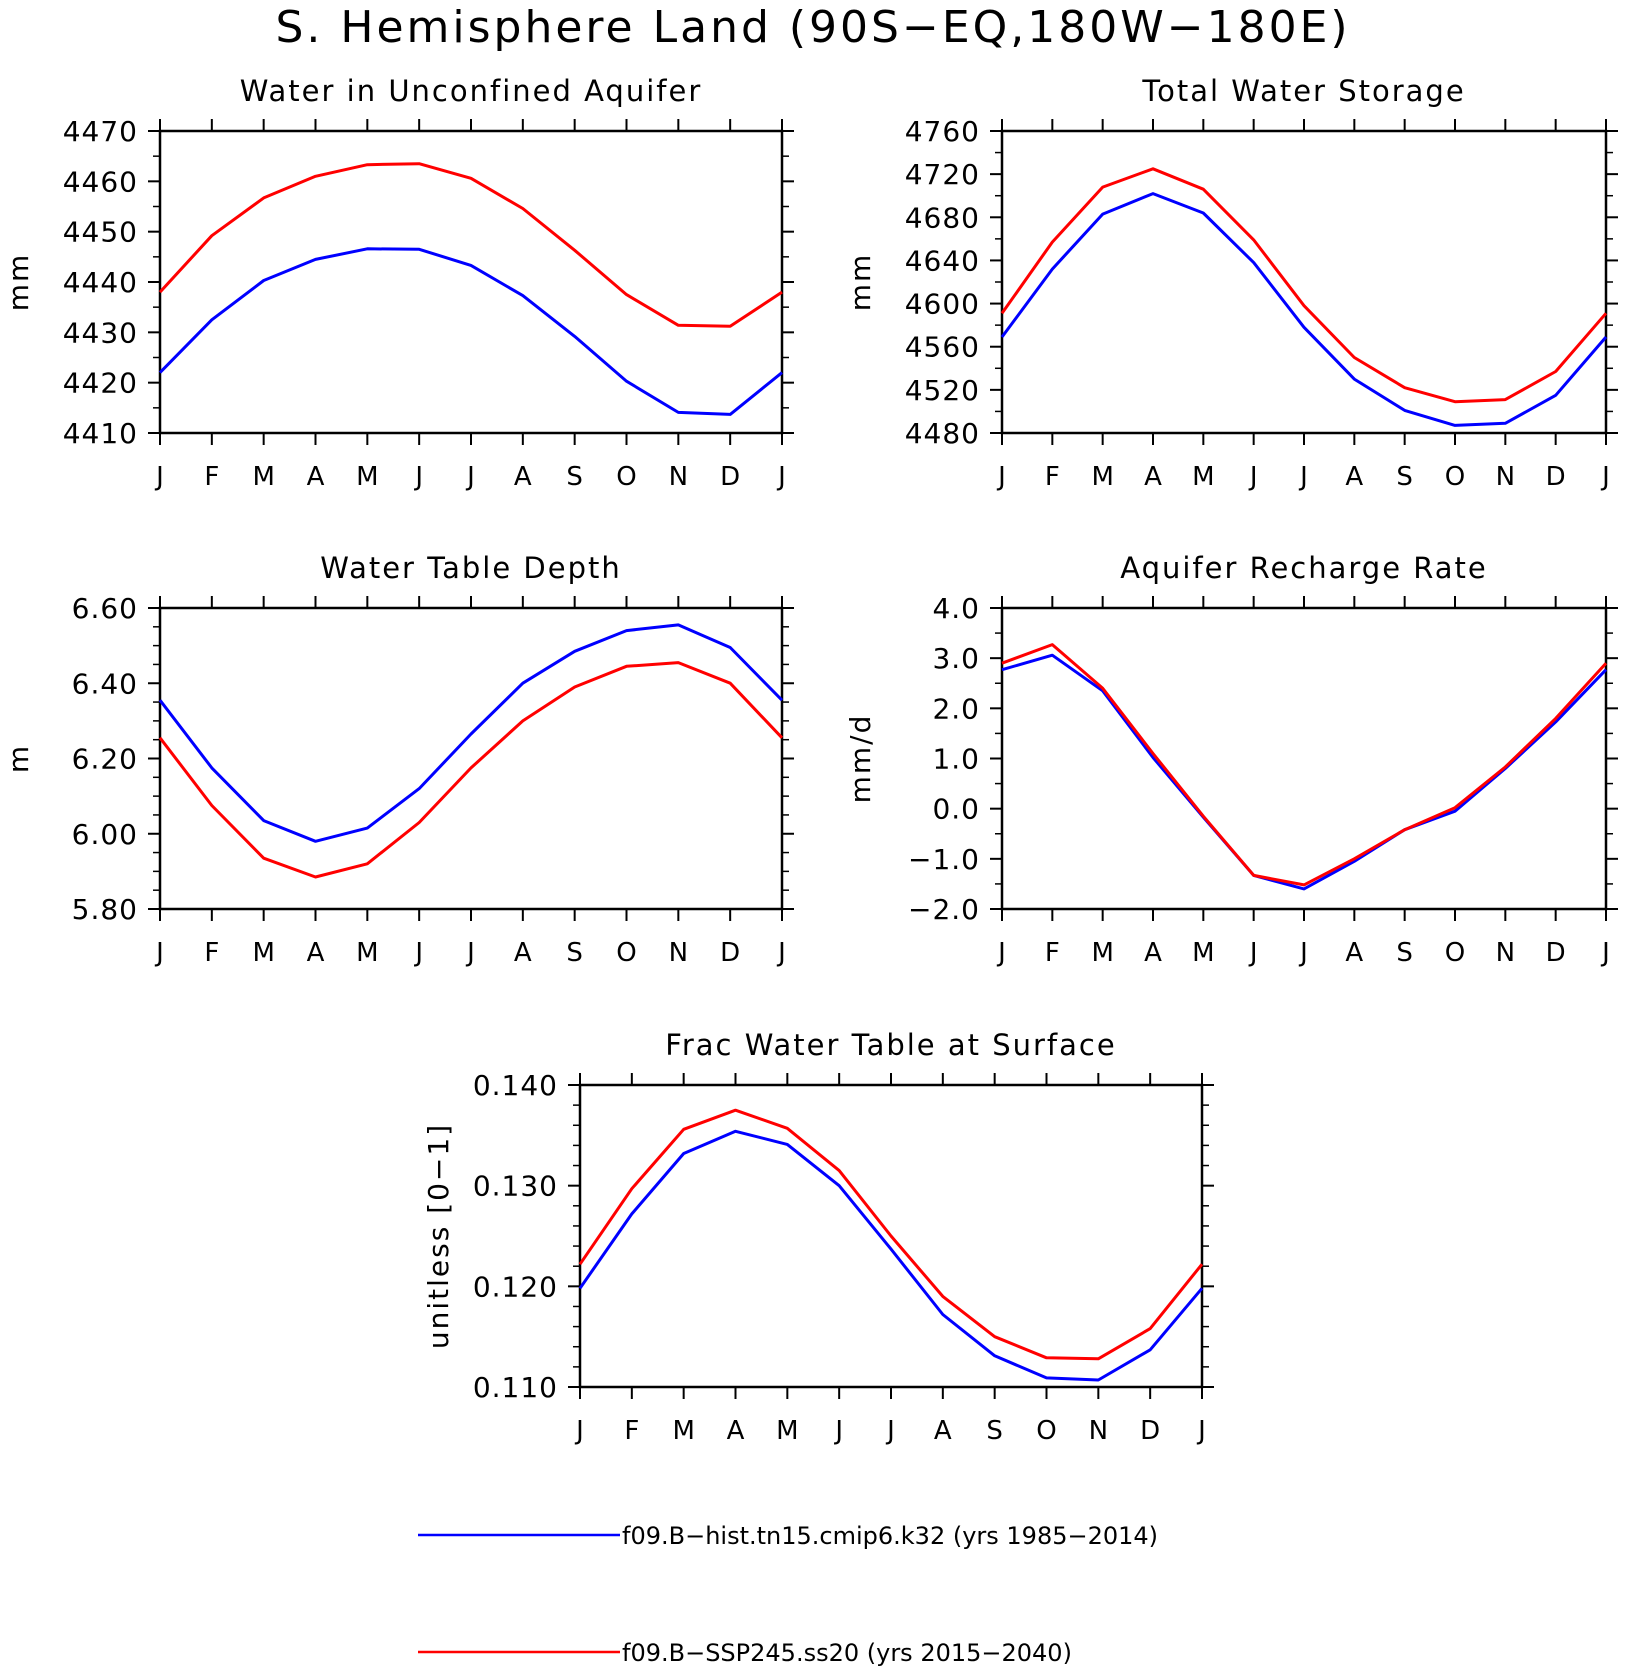 This screenshot has height=1672, width=1626. Describe the element at coordinates (105, 608) in the screenshot. I see `y-tick-label: 6.60` at that location.